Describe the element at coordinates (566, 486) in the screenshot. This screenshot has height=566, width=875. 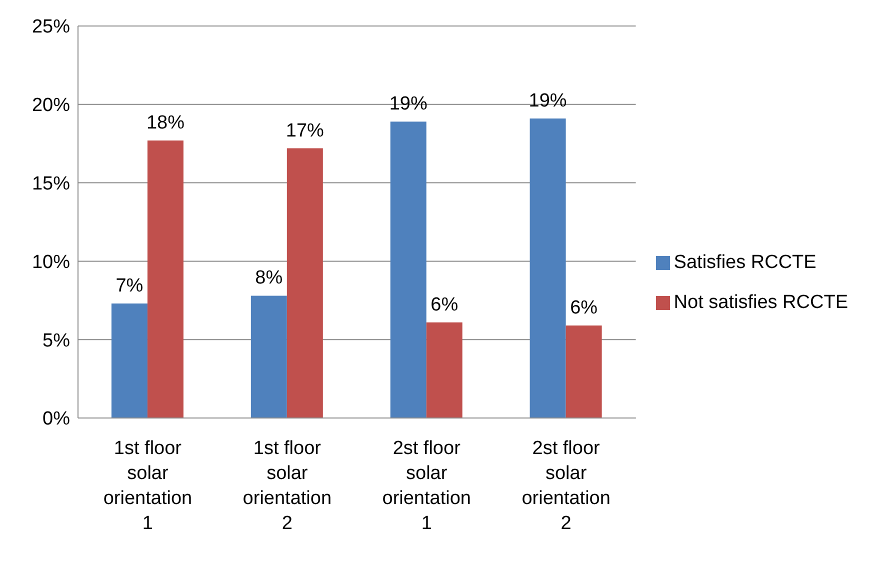
I see `x-tick-label: 2st floor solar orientation 2` at that location.